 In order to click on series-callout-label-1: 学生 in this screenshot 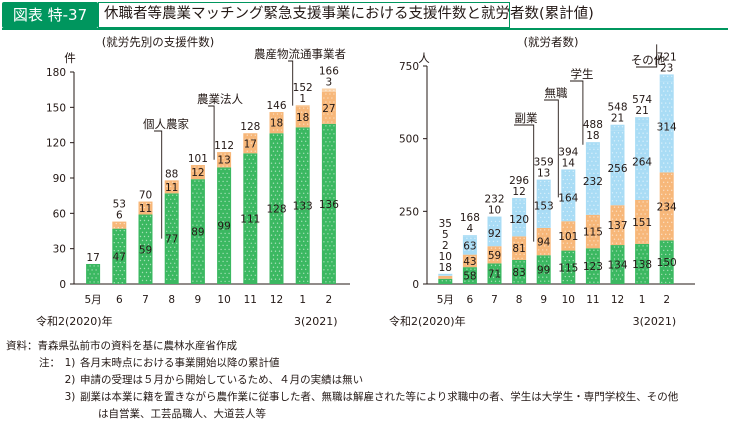, I will do `click(582, 74)`.